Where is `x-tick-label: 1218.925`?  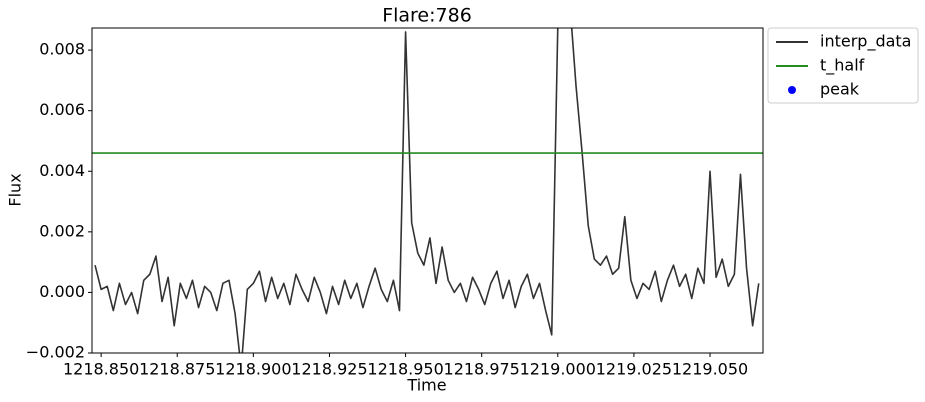 x-tick-label: 1218.925 is located at coordinates (329, 369).